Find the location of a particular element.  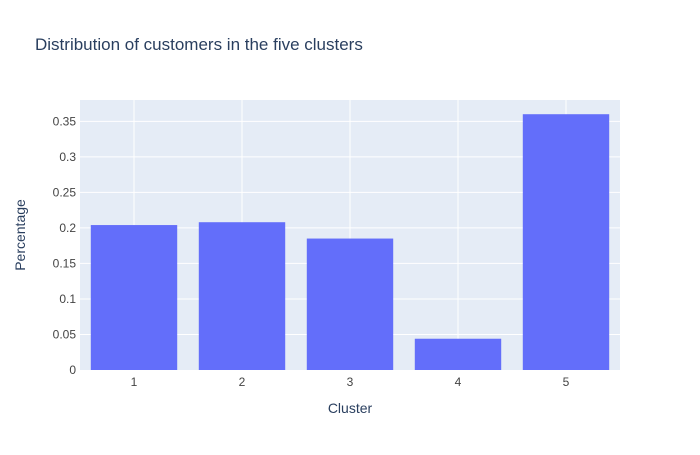

y-tick-label: 0.2 is located at coordinates (67, 228).